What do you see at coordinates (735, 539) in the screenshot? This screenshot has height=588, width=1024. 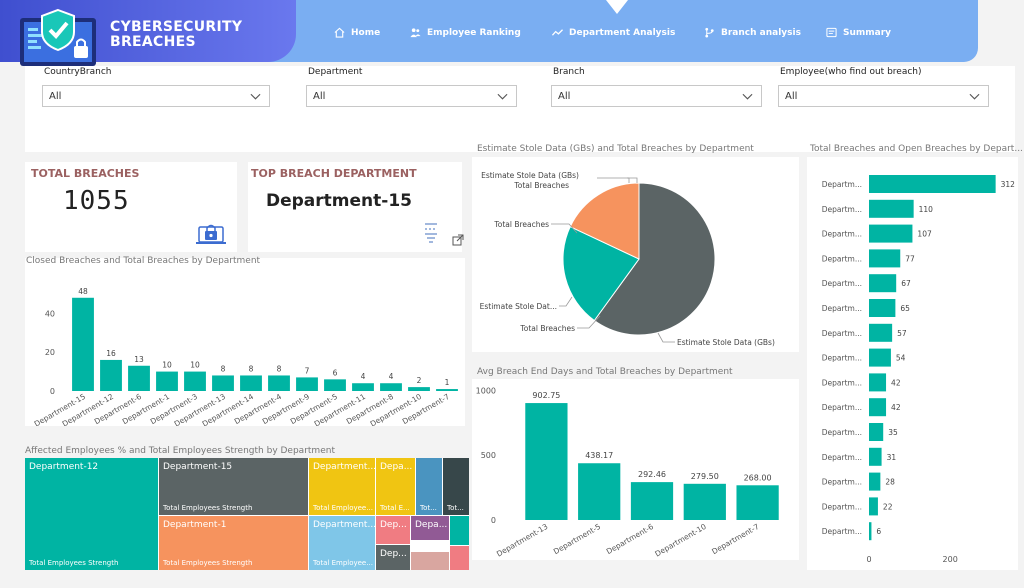 I see `x-tick-label: Department-7` at bounding box center [735, 539].